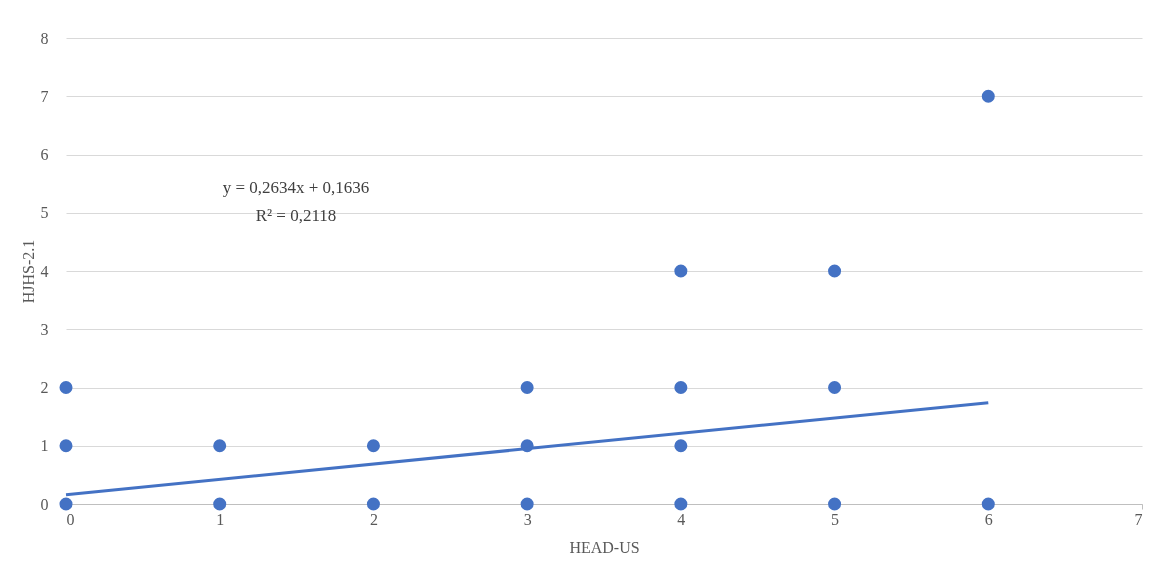 The image size is (1168, 575). What do you see at coordinates (681, 519) in the screenshot?
I see `x-tick-label: 4` at bounding box center [681, 519].